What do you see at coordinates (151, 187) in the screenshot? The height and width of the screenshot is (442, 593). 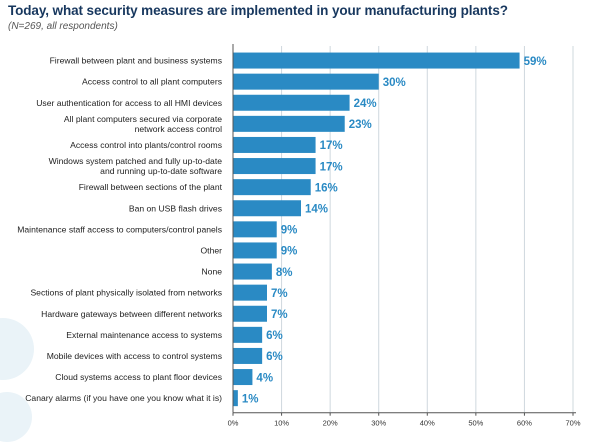 I see `category-label: Firewall between sections of the plant` at bounding box center [151, 187].